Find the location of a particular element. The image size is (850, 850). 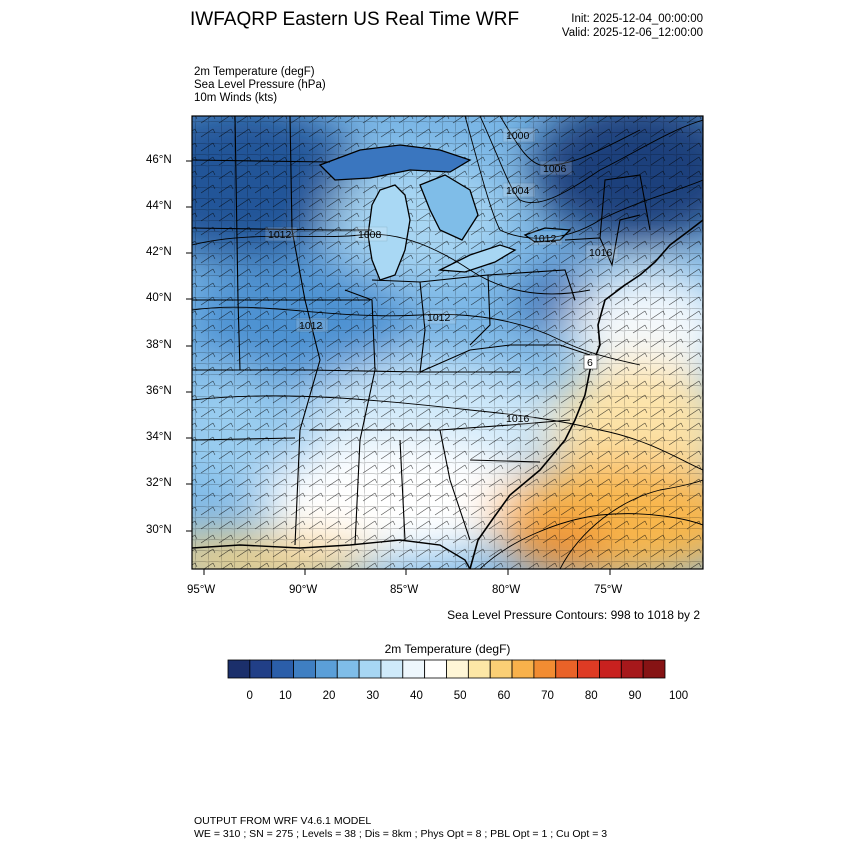

lat-label: 30°N is located at coordinates (159, 530).